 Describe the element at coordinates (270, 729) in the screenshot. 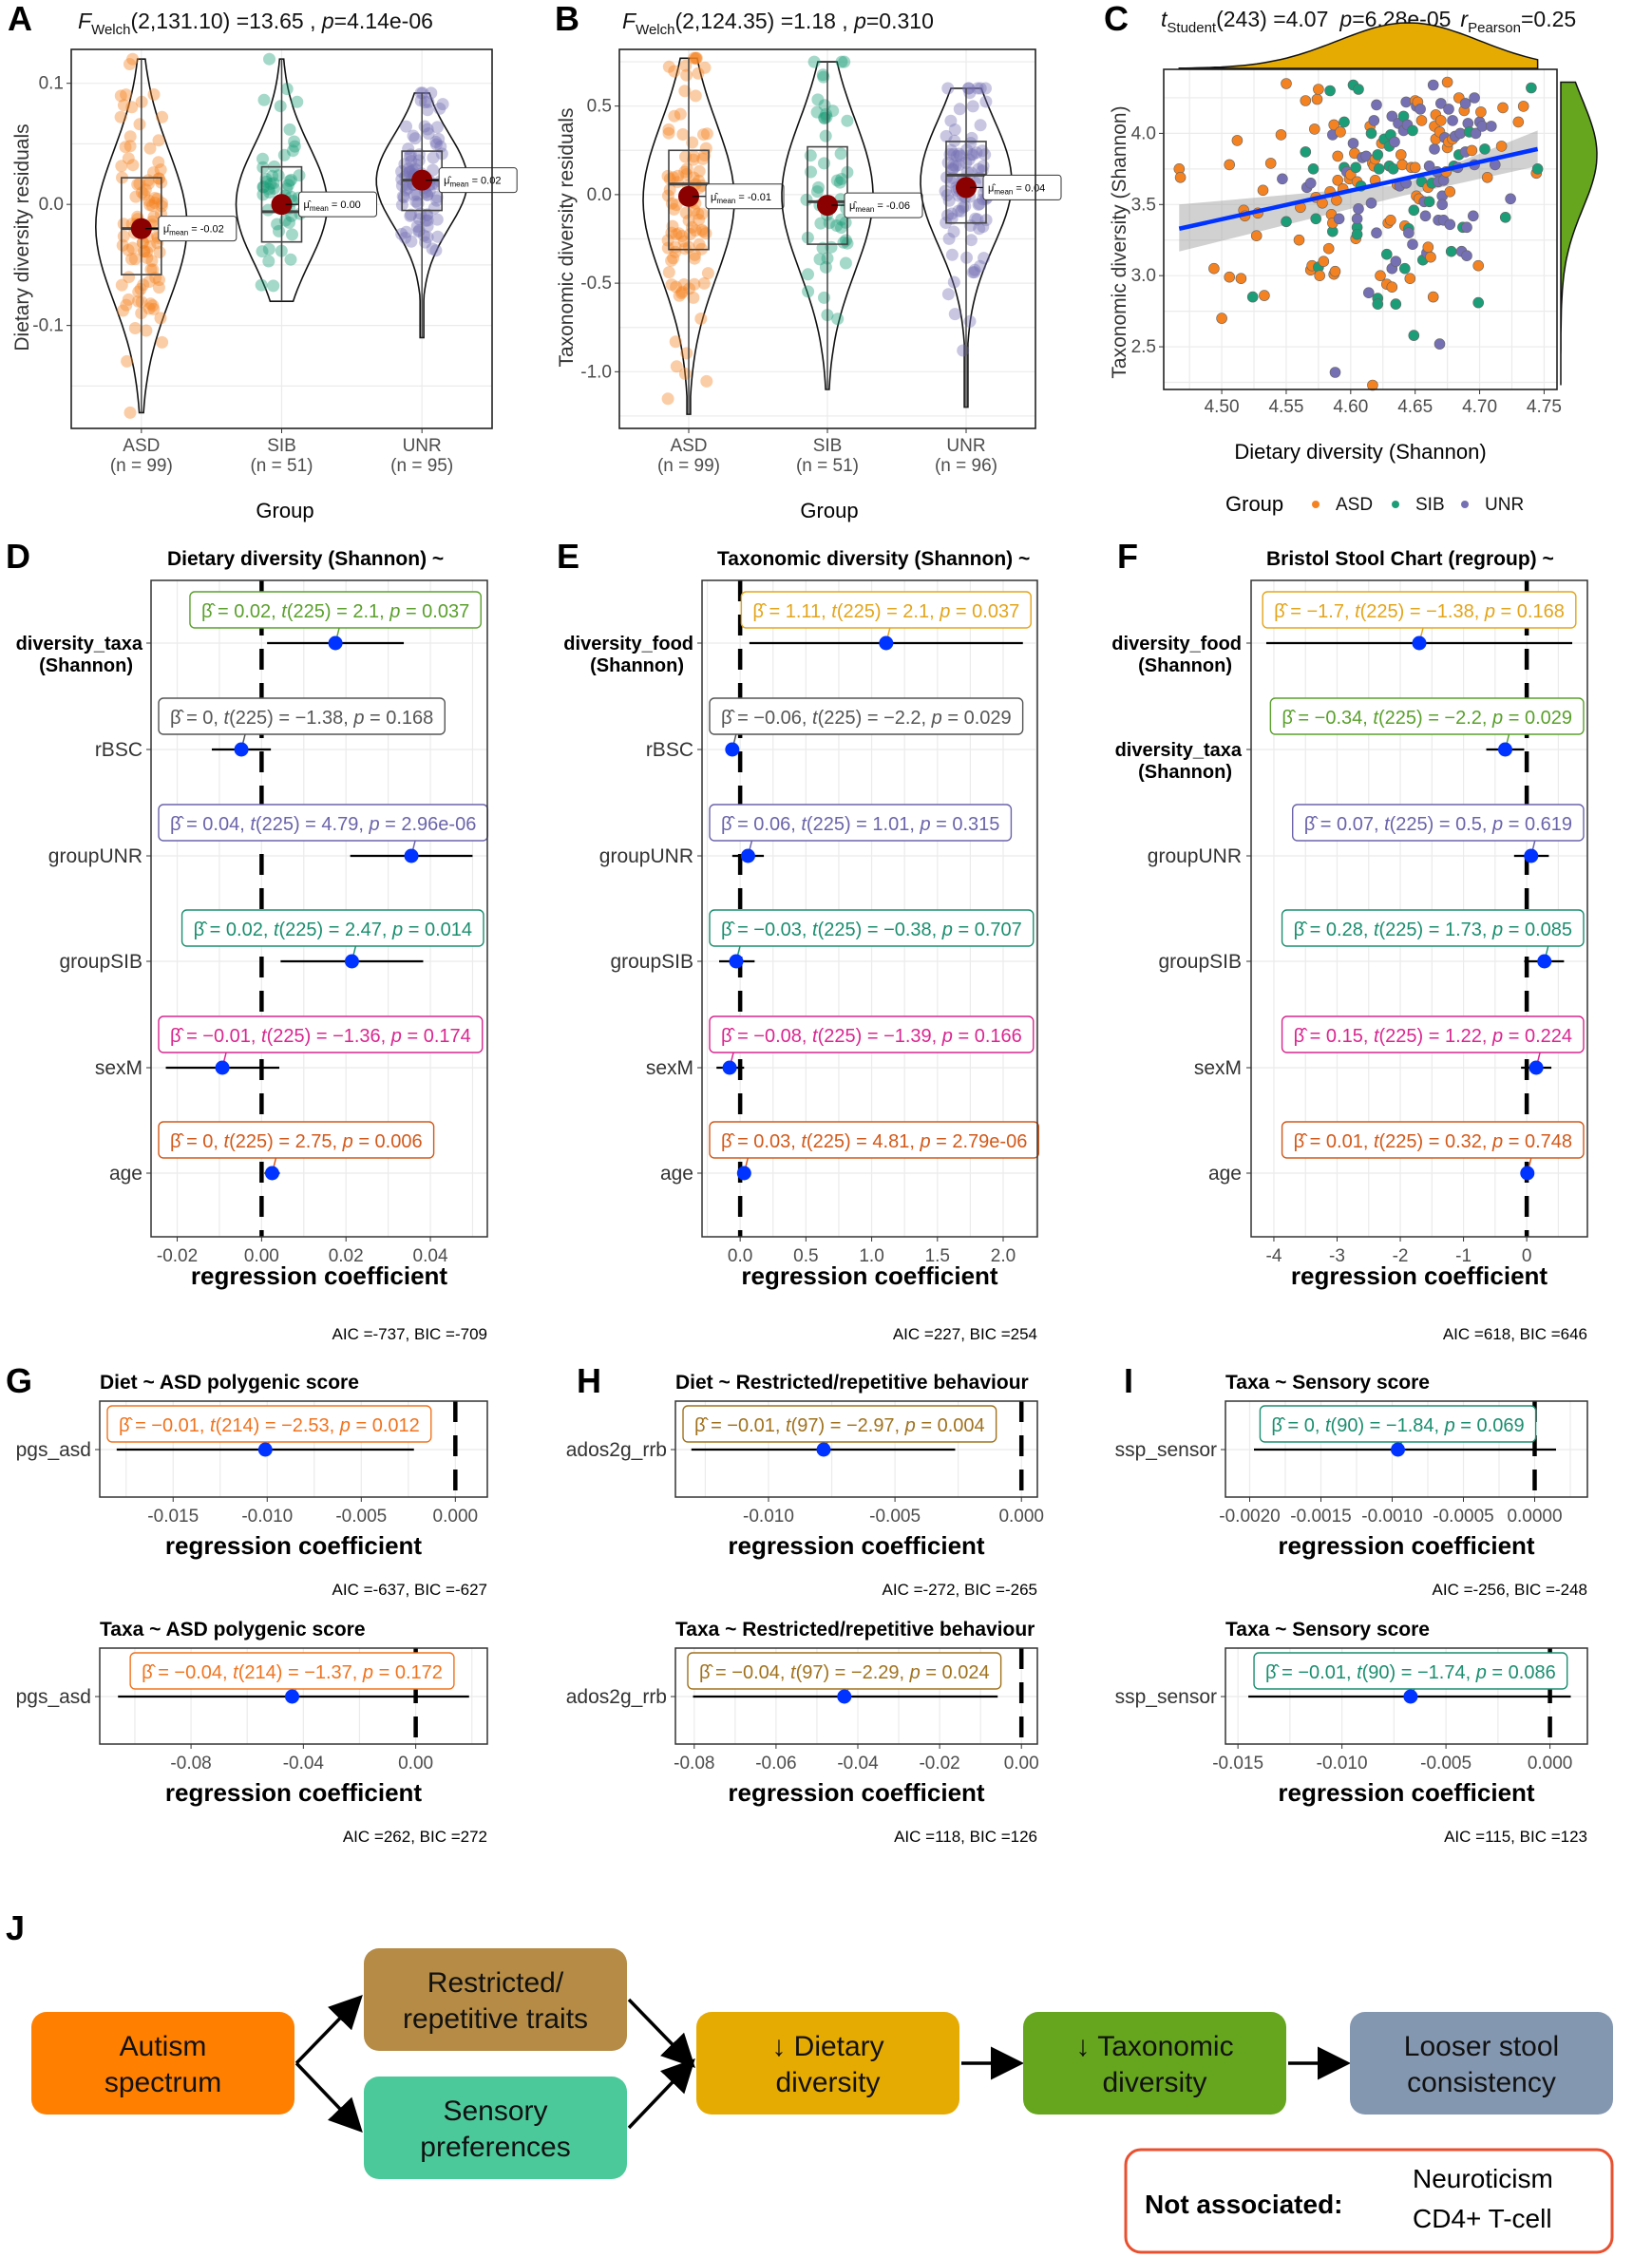

I see `coefficient-row: β̂ = 0, t(225) = −1.38, p = 0.168 rBSC` at that location.